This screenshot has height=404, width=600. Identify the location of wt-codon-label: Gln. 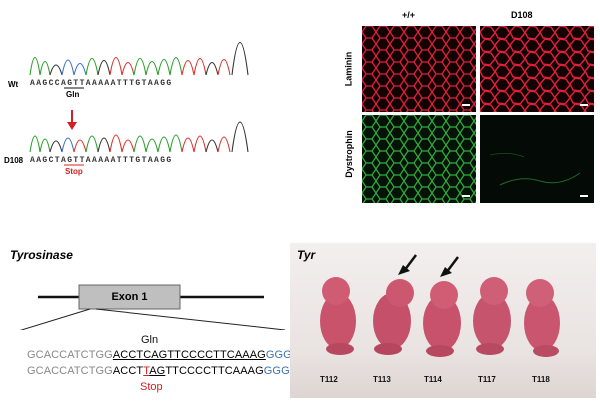
(73, 94).